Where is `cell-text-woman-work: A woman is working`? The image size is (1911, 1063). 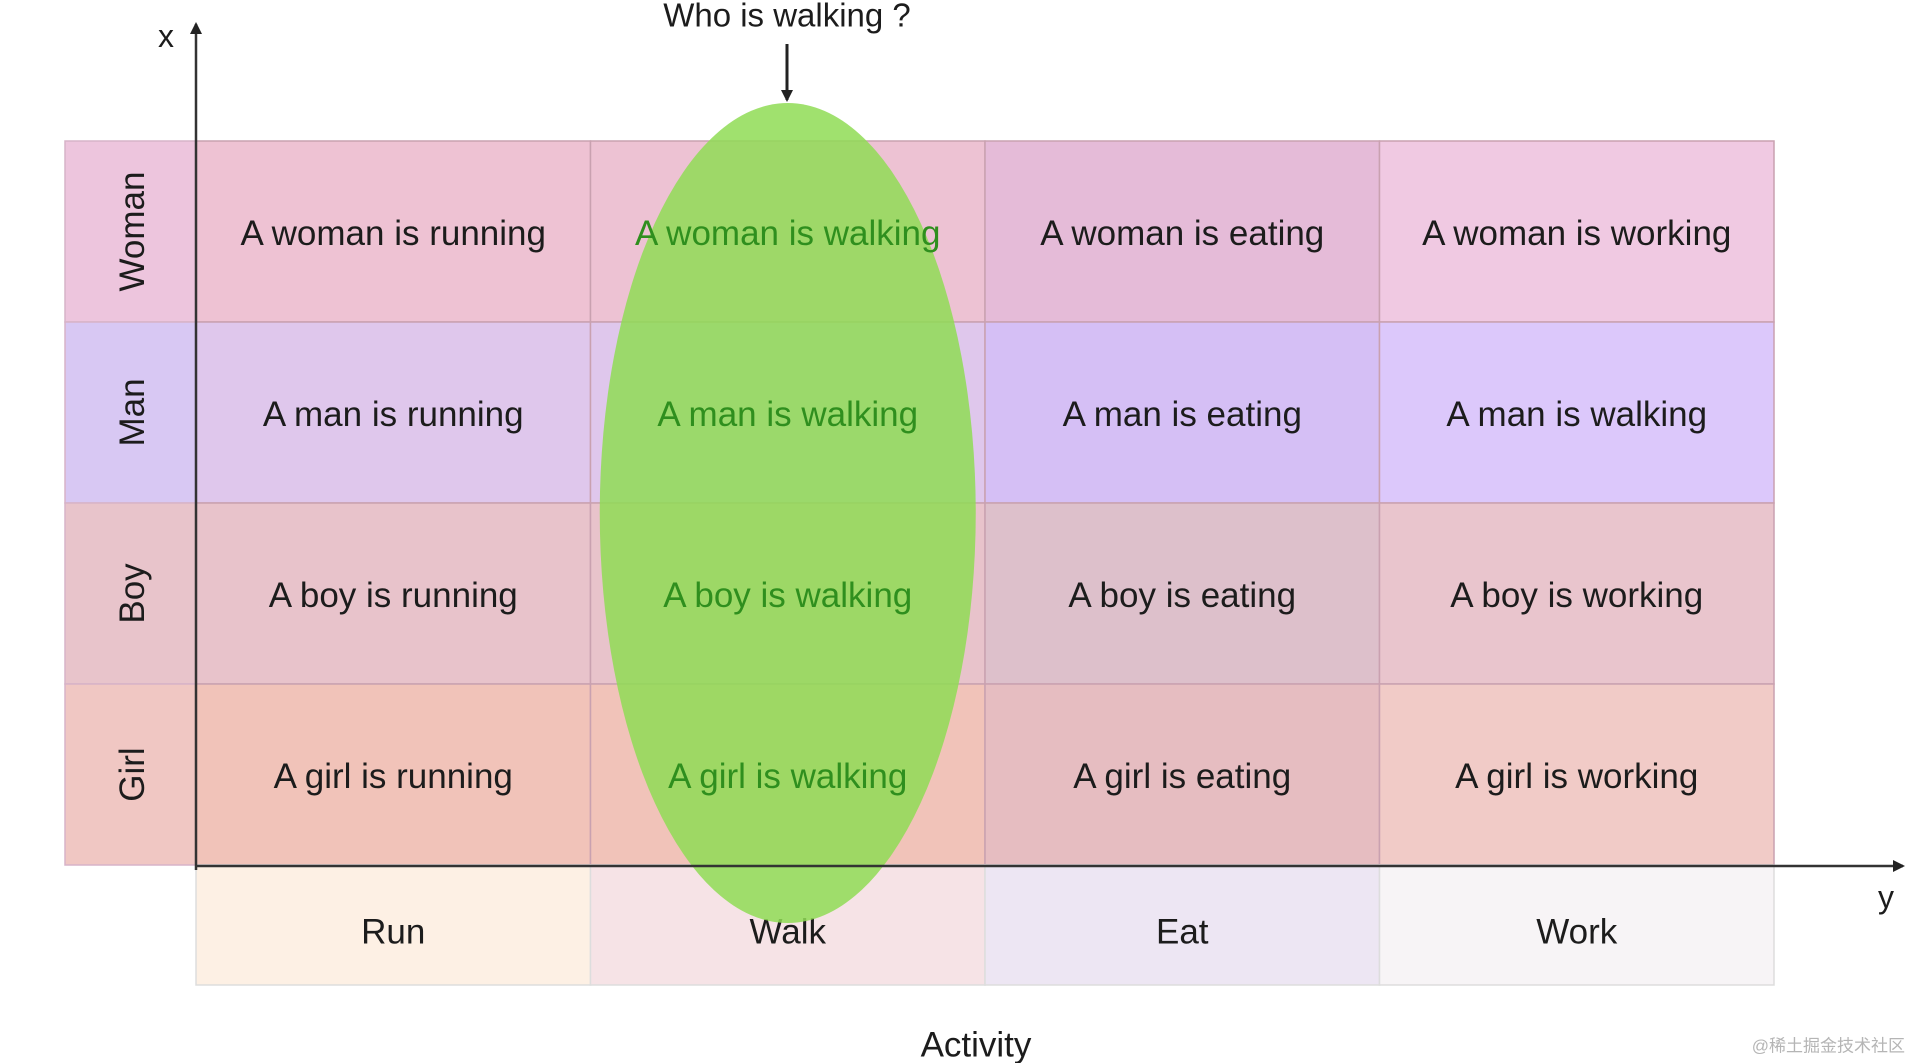 cell-text-woman-work: A woman is working is located at coordinates (1576, 233).